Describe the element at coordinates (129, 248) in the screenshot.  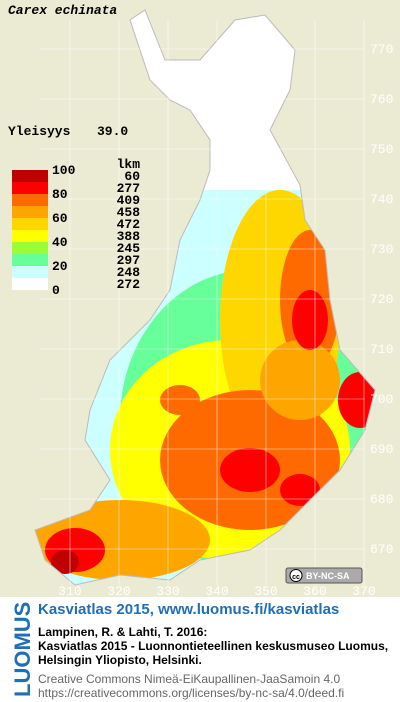
I see `legend-count: 245` at that location.